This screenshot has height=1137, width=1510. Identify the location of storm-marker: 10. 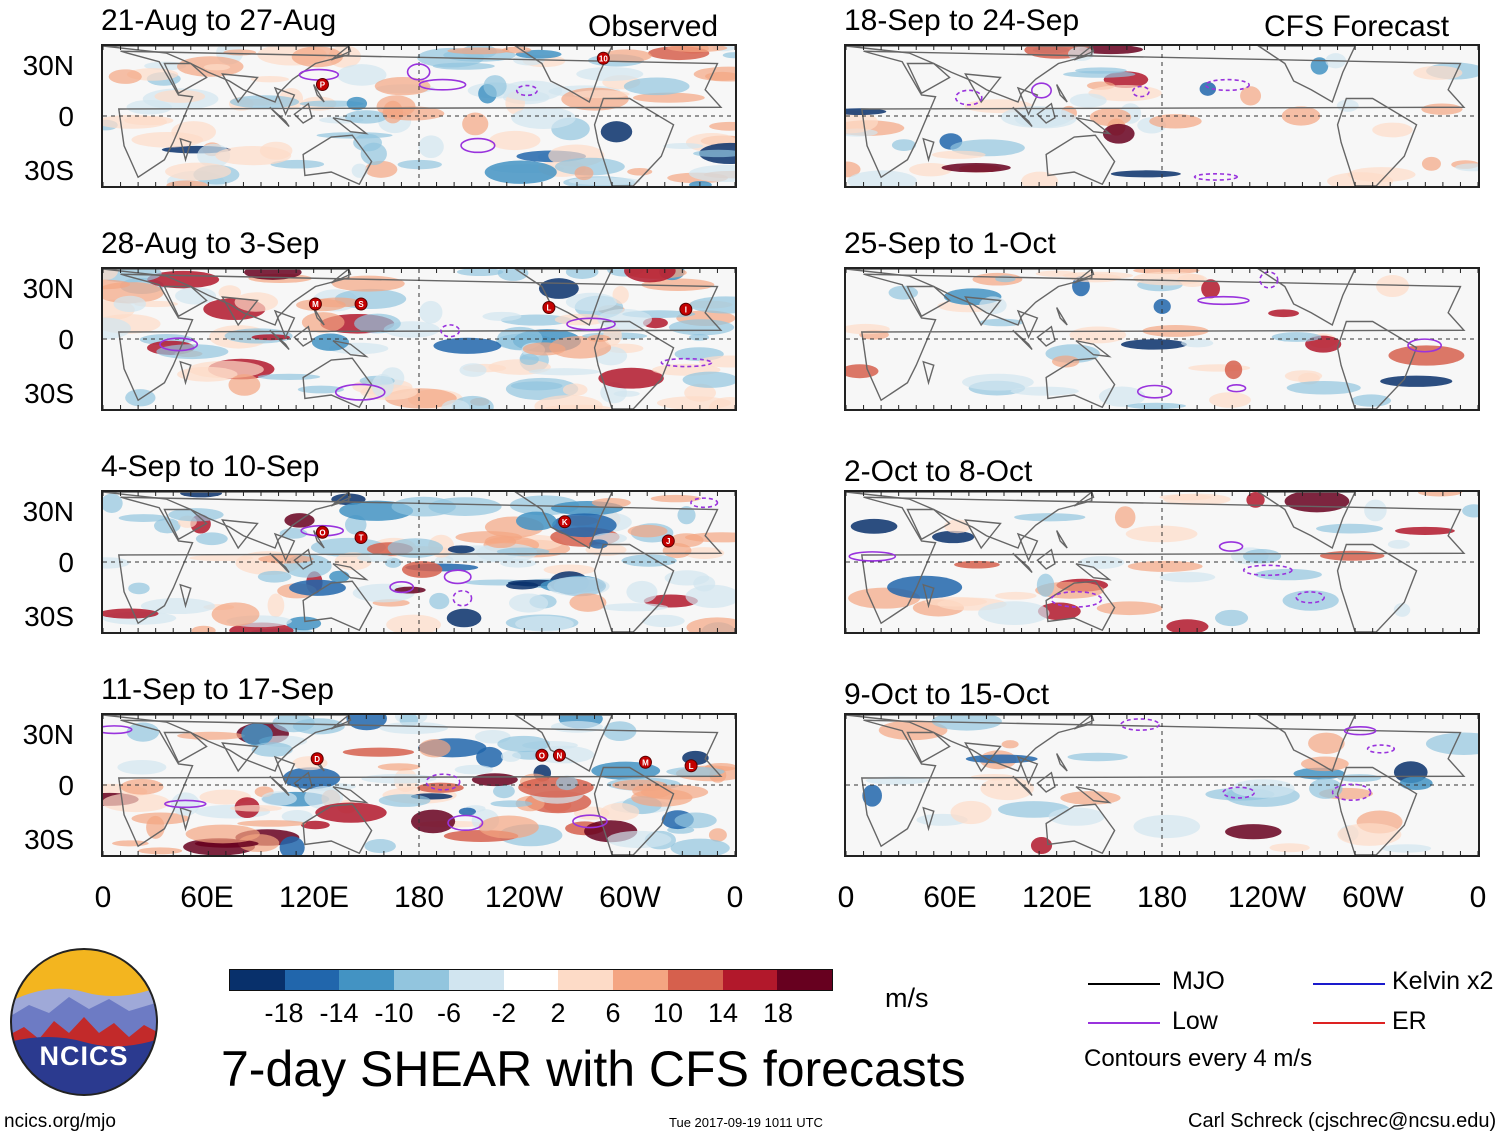
(603, 58).